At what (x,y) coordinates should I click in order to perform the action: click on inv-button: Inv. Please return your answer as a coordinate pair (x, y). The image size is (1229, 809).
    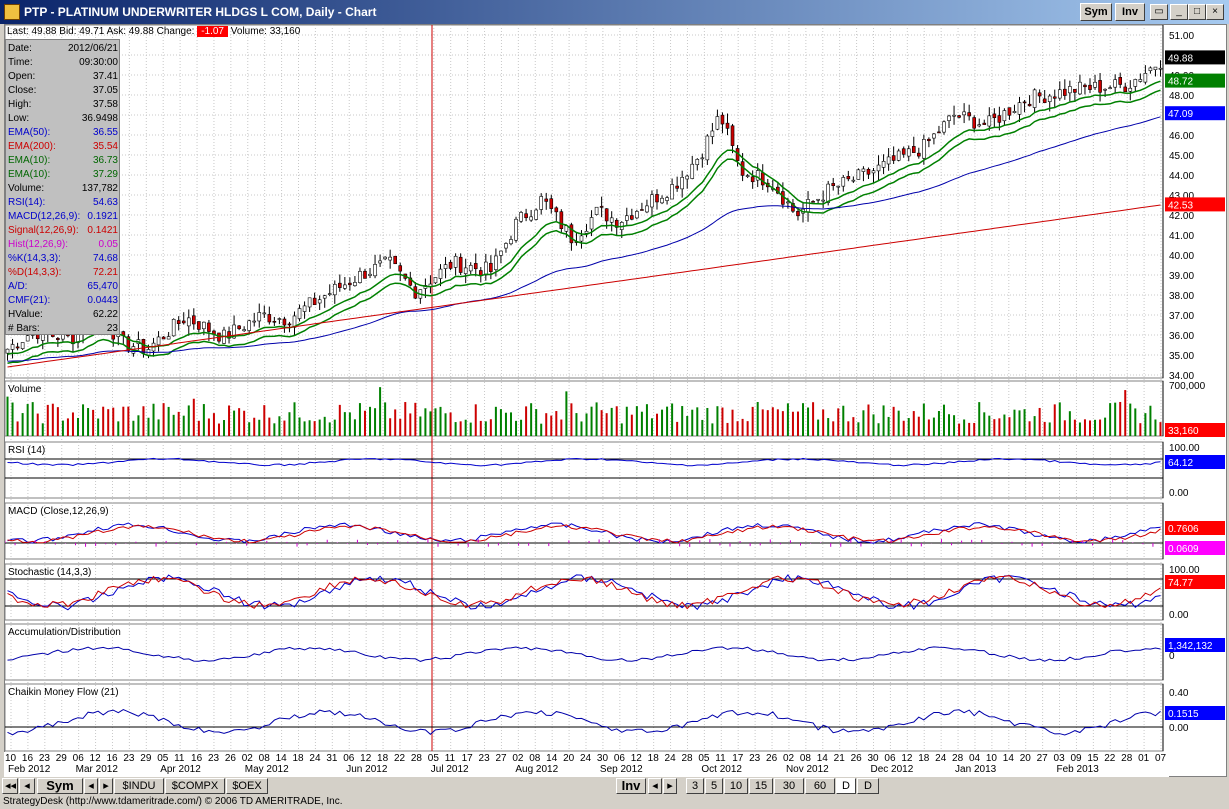
    Looking at the image, I should click on (1130, 12).